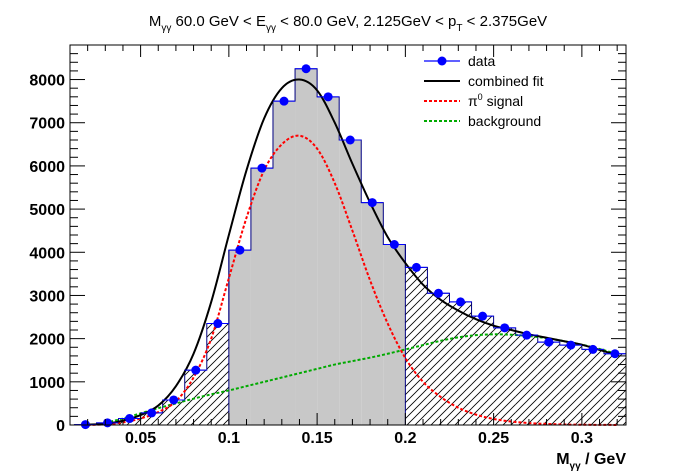  I want to click on y-tick-label: 7000, so click(47, 124).